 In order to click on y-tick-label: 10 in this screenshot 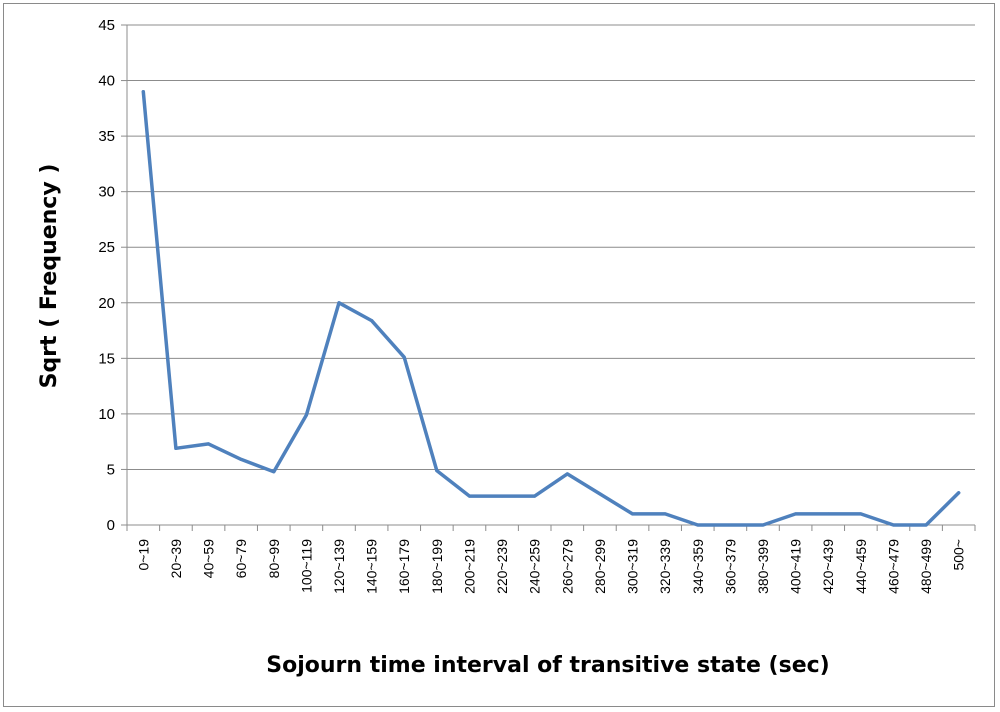, I will do `click(106, 414)`.